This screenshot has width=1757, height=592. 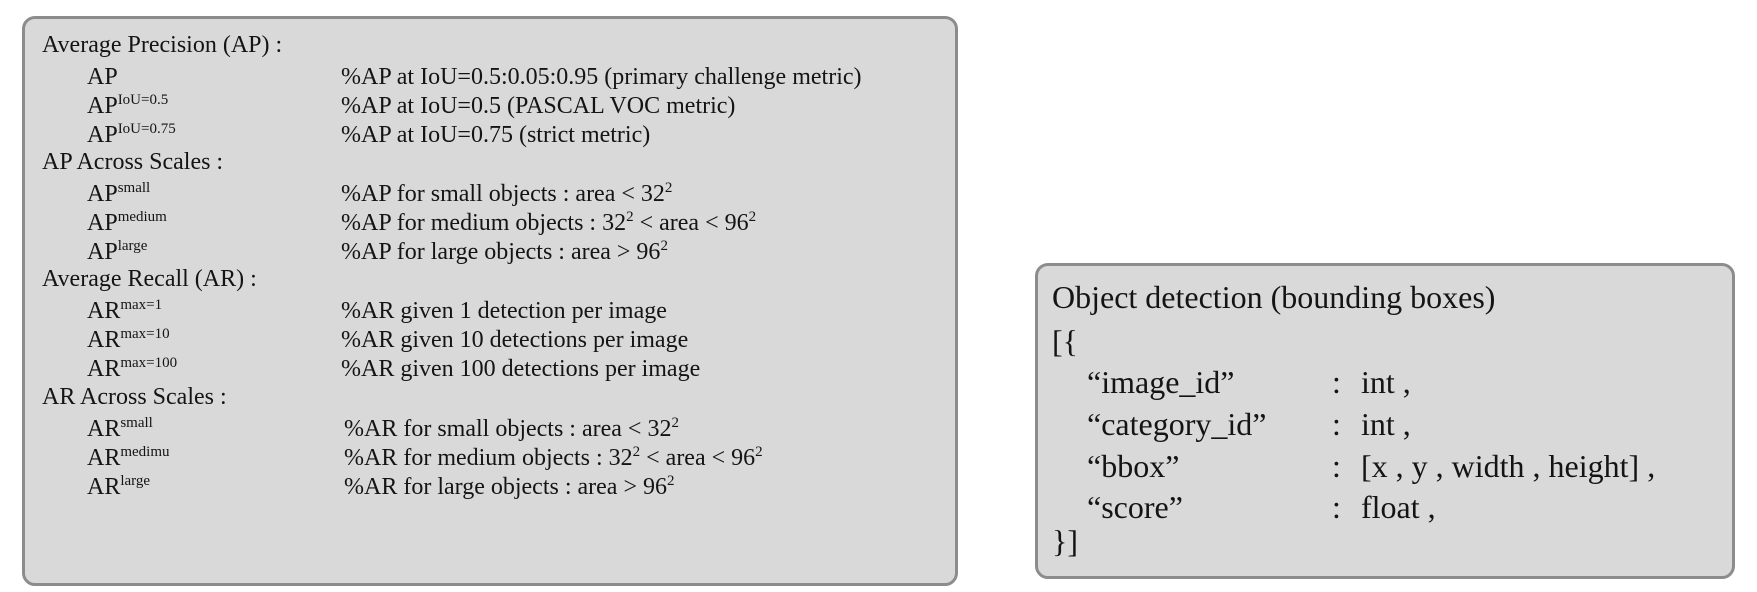 What do you see at coordinates (1065, 341) in the screenshot?
I see `format-open-bracket: [{` at bounding box center [1065, 341].